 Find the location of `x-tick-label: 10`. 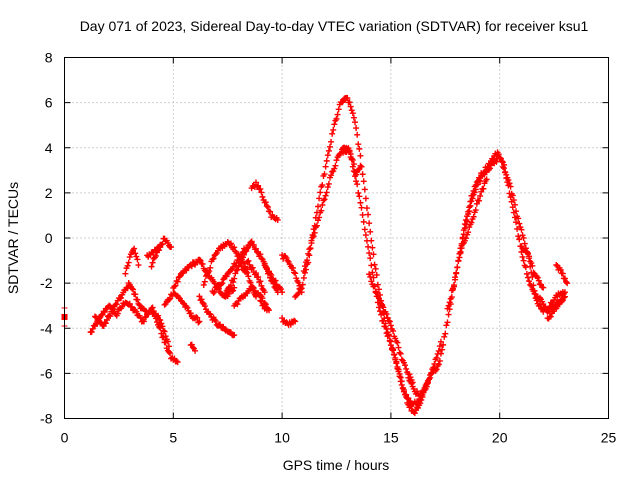

x-tick-label: 10 is located at coordinates (282, 438).